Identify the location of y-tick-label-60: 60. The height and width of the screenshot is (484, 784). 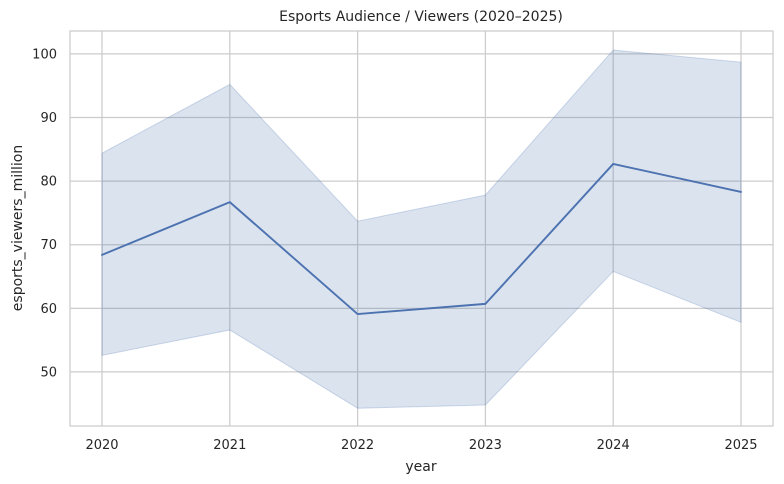
(48, 309).